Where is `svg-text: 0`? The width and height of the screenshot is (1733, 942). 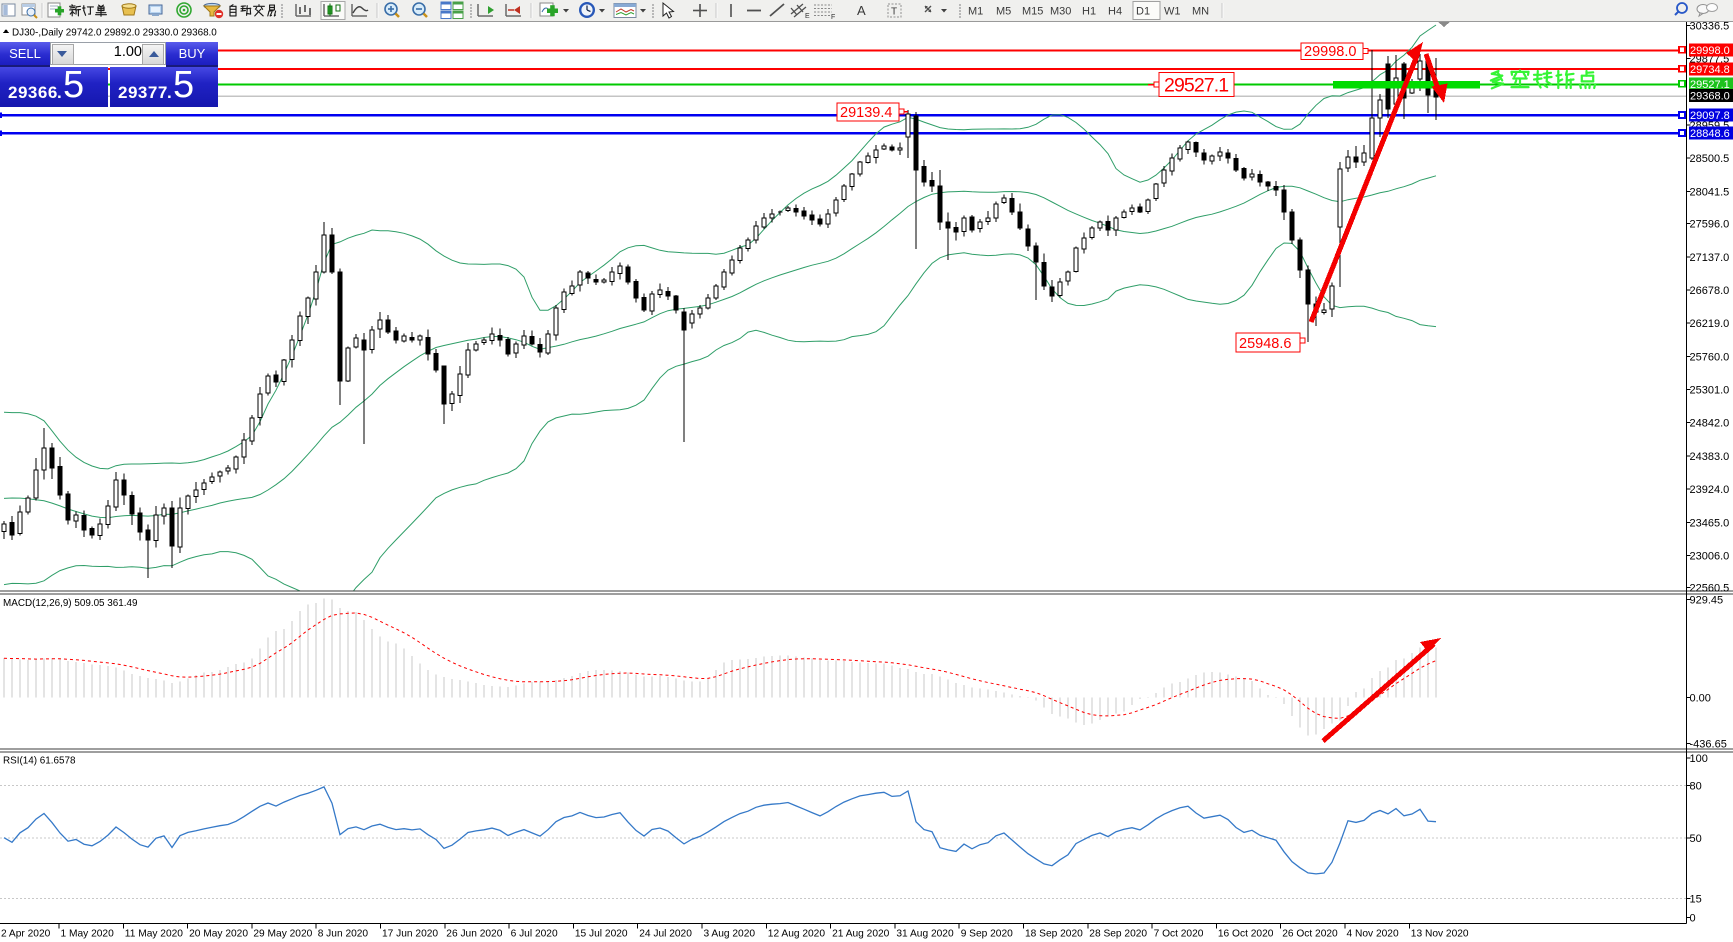 svg-text: 0 is located at coordinates (1693, 918).